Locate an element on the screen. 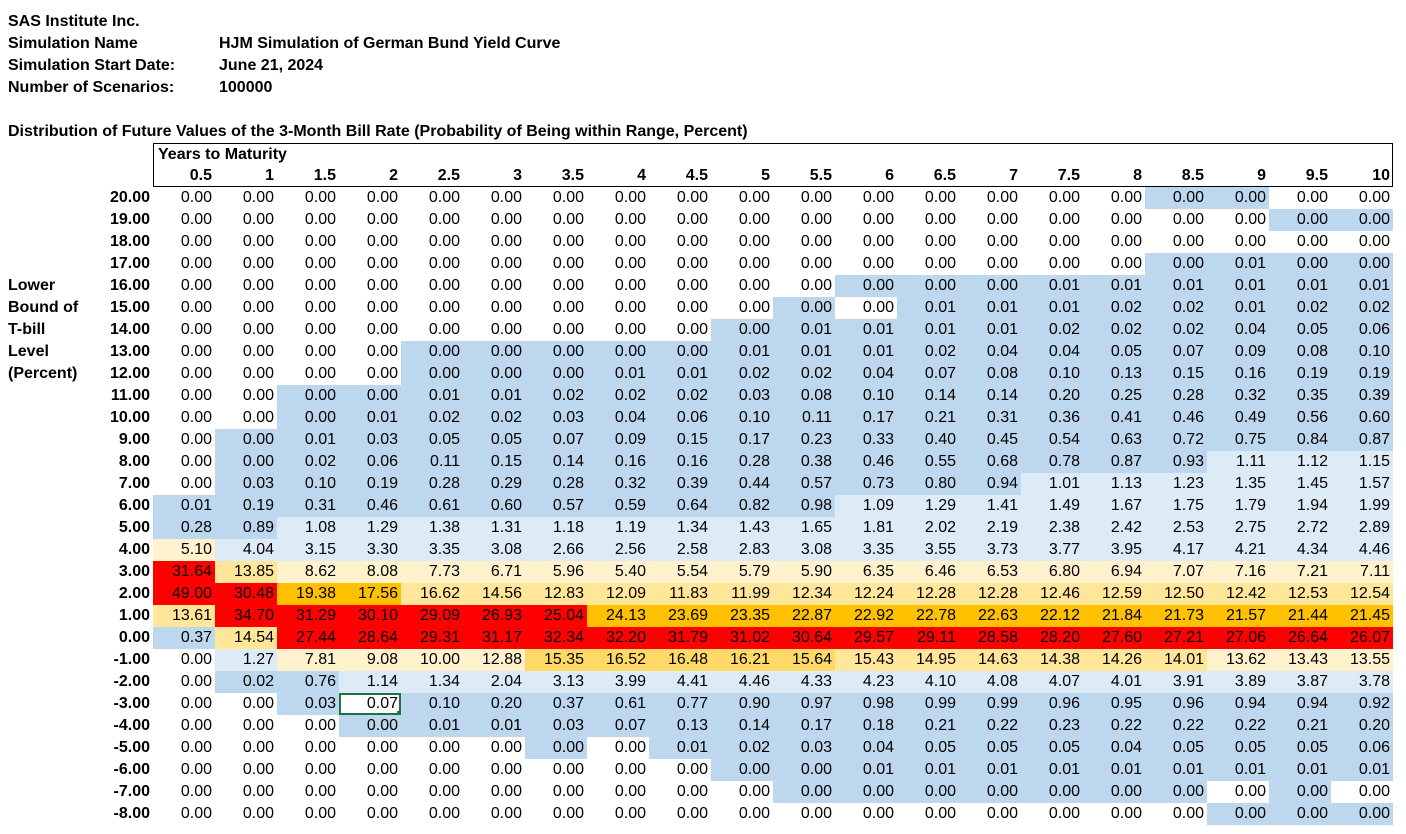 The width and height of the screenshot is (1406, 834). table-cell: 3.78 is located at coordinates (1362, 682).